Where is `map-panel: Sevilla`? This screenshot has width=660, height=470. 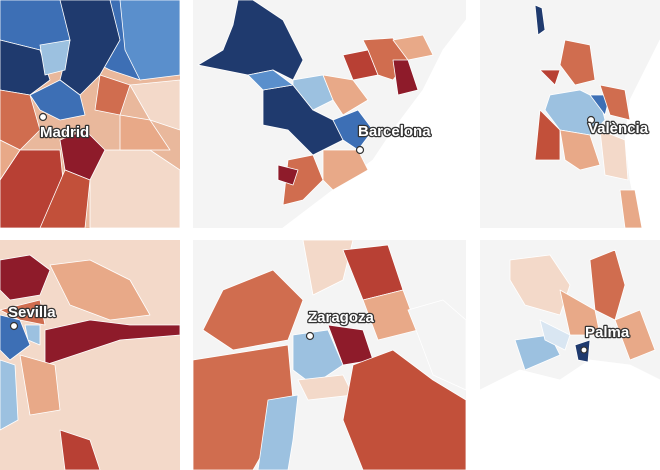 map-panel: Sevilla is located at coordinates (90, 355).